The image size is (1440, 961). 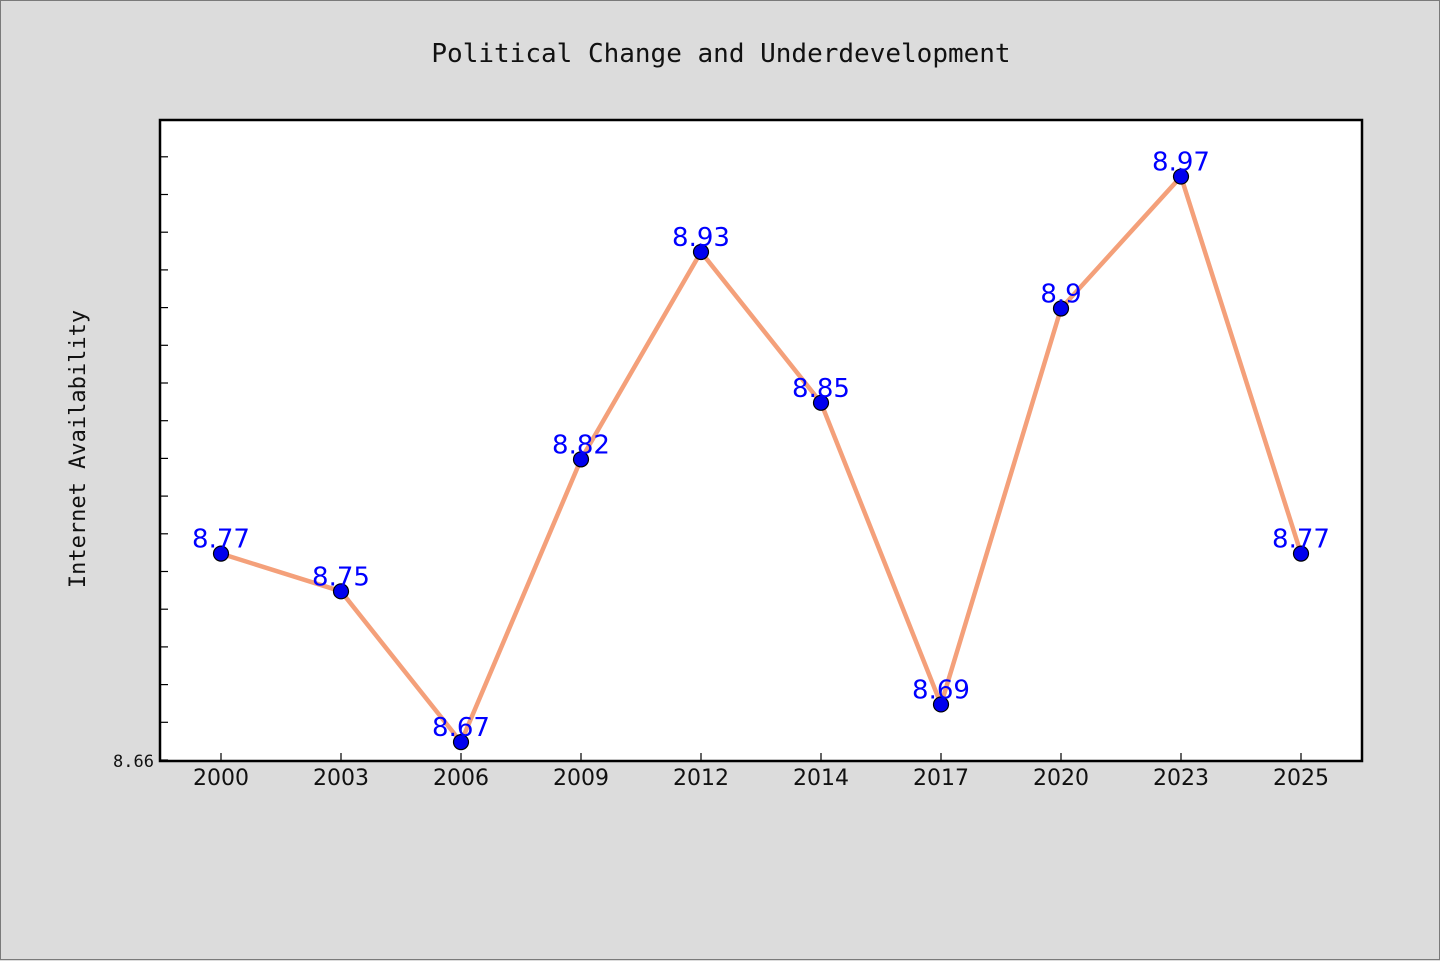 I want to click on y-axis-label: Internet Availability, so click(x=78, y=449).